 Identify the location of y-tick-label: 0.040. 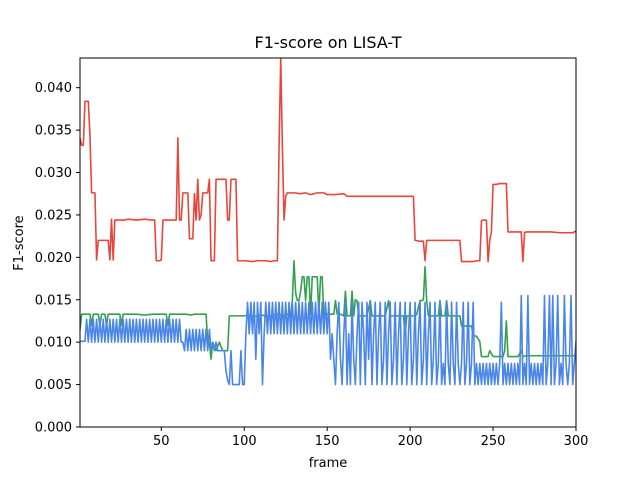
(53, 88).